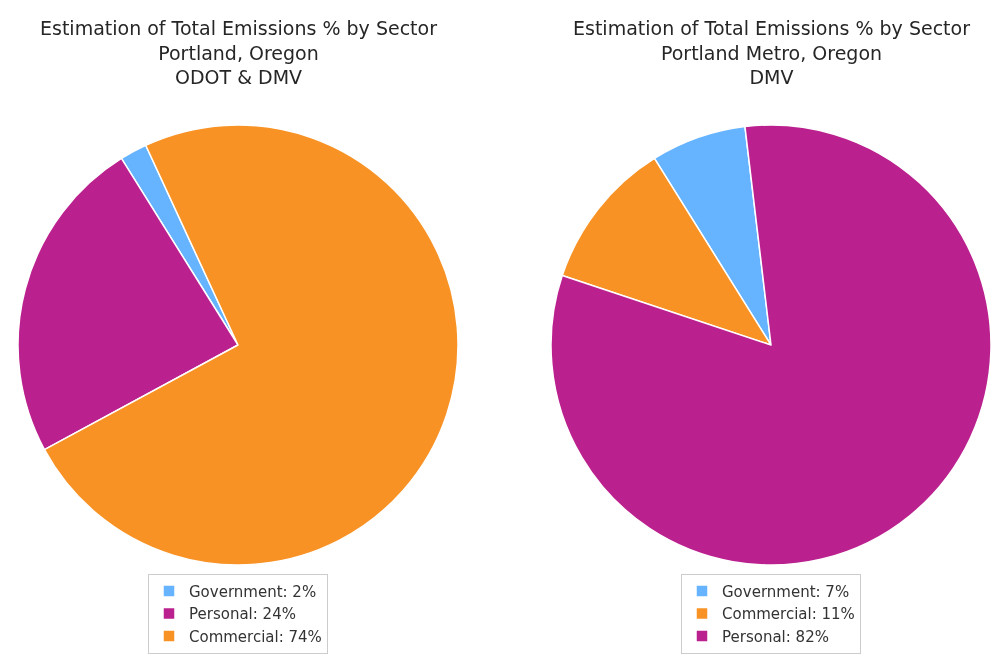 Image resolution: width=1004 pixels, height=665 pixels. Describe the element at coordinates (242, 614) in the screenshot. I see `legend-label: Personal: 24%` at that location.